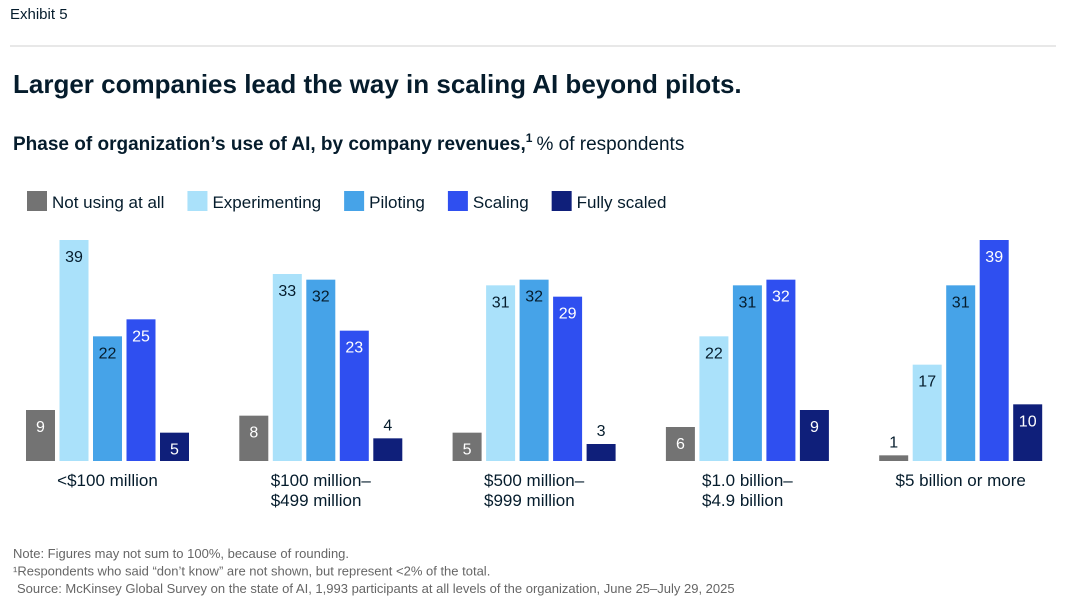 The image size is (1080, 604). I want to click on value-label: 23, so click(354, 348).